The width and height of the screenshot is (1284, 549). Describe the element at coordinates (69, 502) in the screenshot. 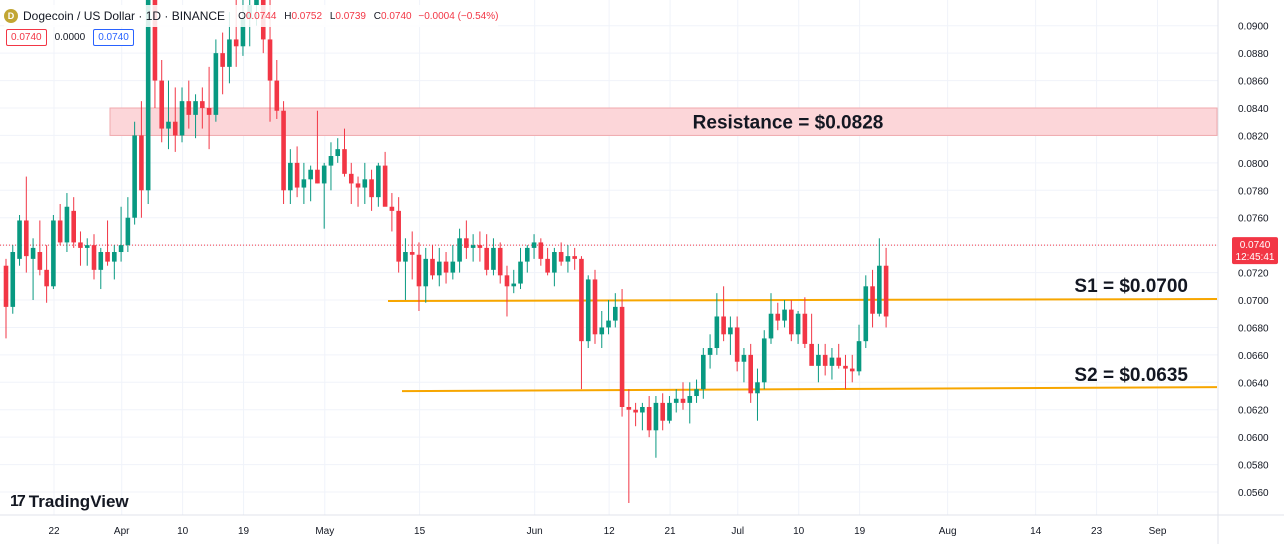

I see `tradingview-logo: 17 TradingView` at that location.